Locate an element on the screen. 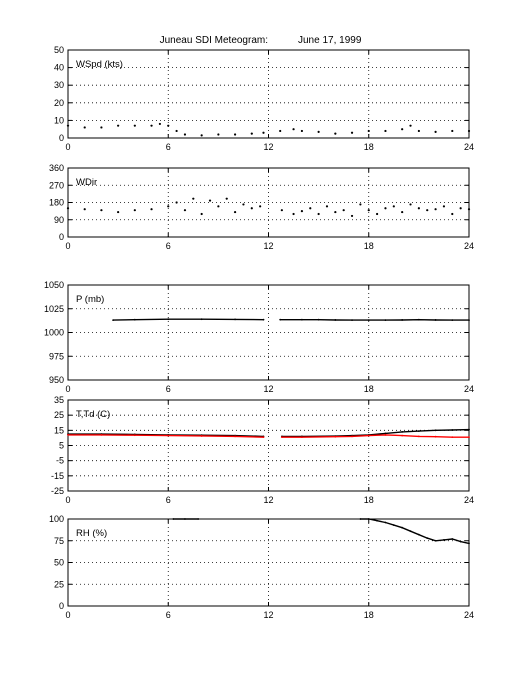  y-tick-label: 0 is located at coordinates (61, 237).